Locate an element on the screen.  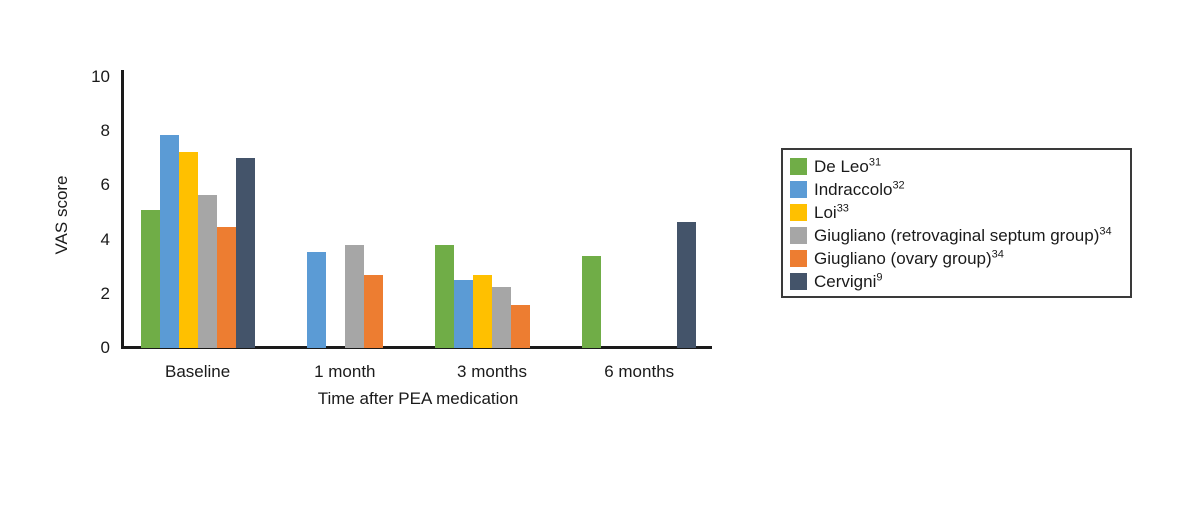
bar-de-leo-6-months is located at coordinates (592, 301).